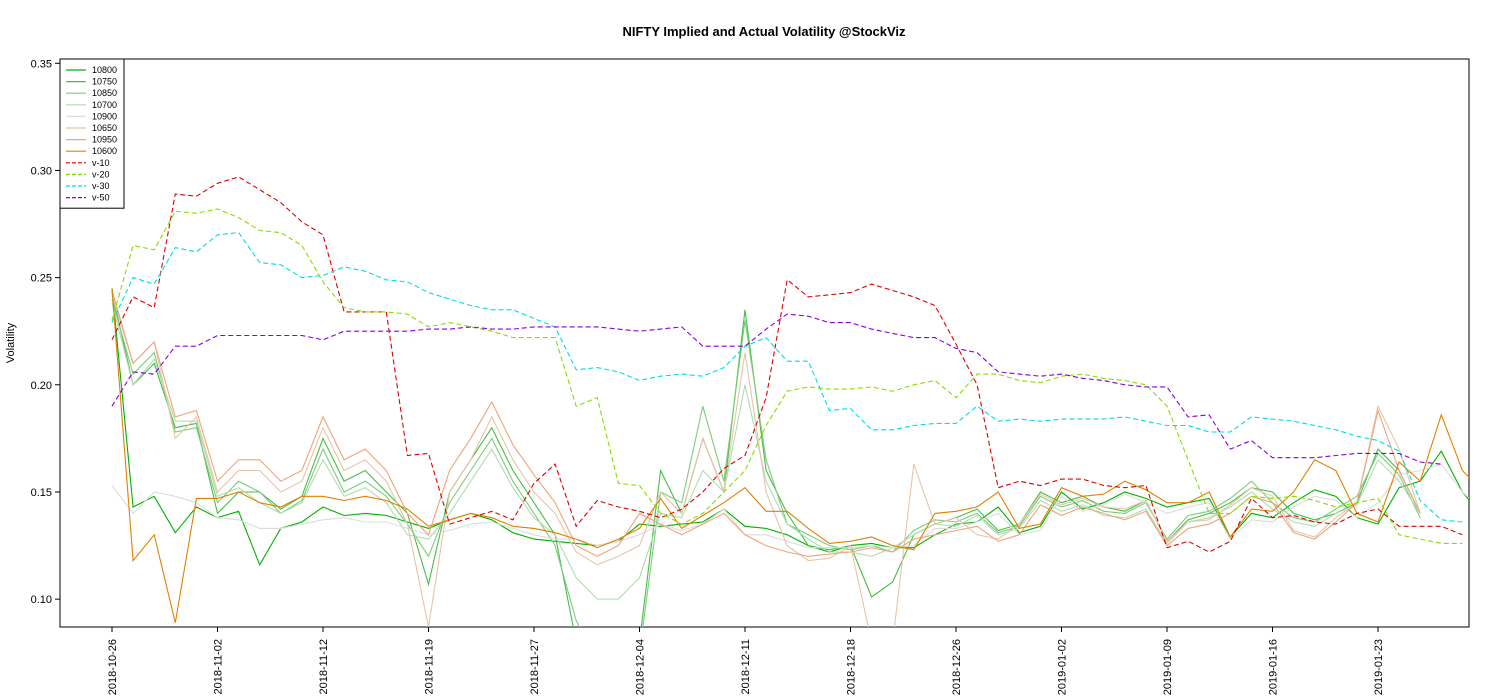 The image size is (1500, 700). I want to click on x-tick-label: 2018-11-02, so click(219, 666).